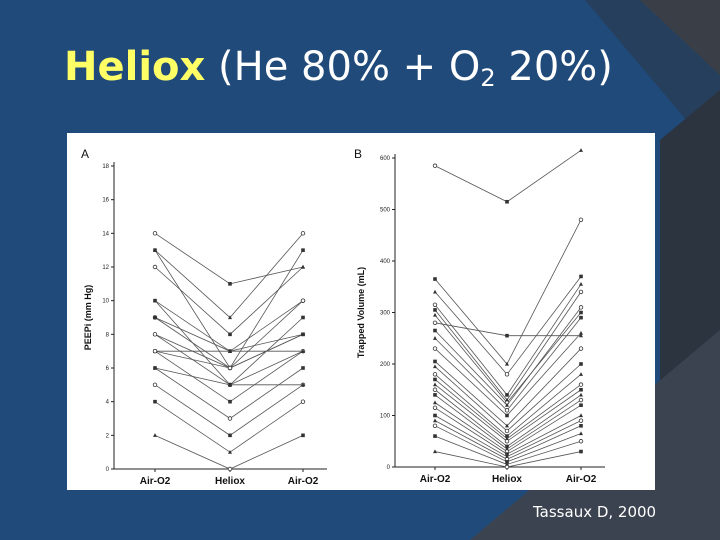 Image resolution: width=720 pixels, height=540 pixels. I want to click on y-axis-label-b: Trapped Volume (mL), so click(361, 312).